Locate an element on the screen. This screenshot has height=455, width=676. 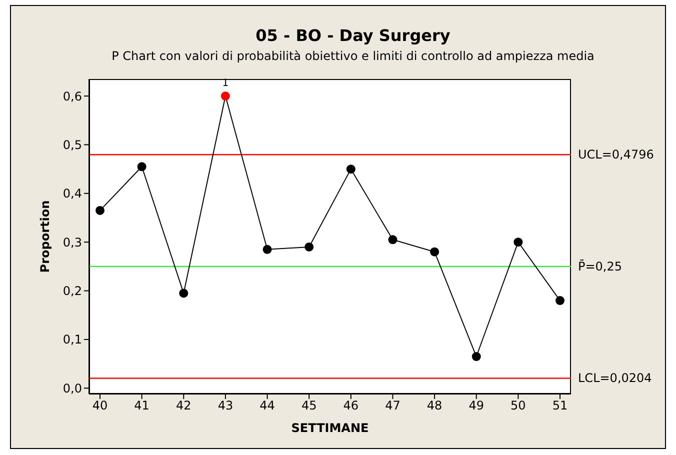
y-tick-label: 0,2 is located at coordinates (72, 291).